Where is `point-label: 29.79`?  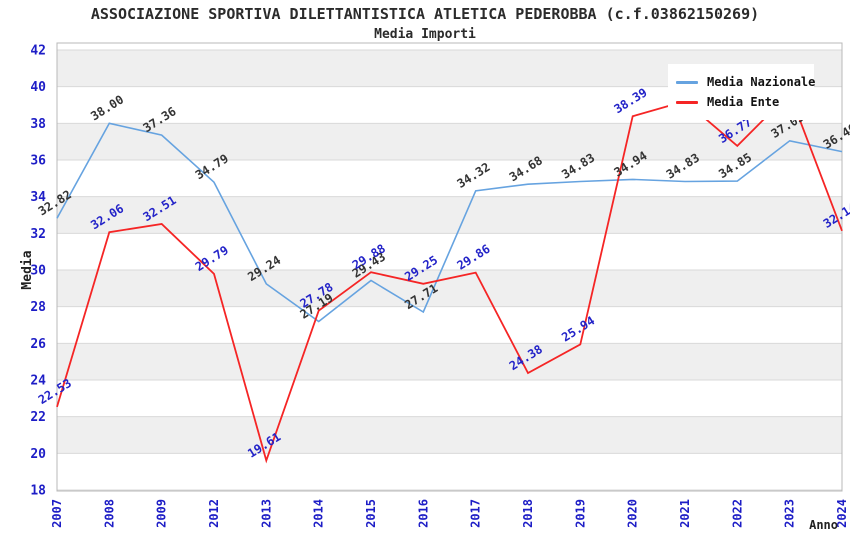 point-label: 29.79 is located at coordinates (212, 258).